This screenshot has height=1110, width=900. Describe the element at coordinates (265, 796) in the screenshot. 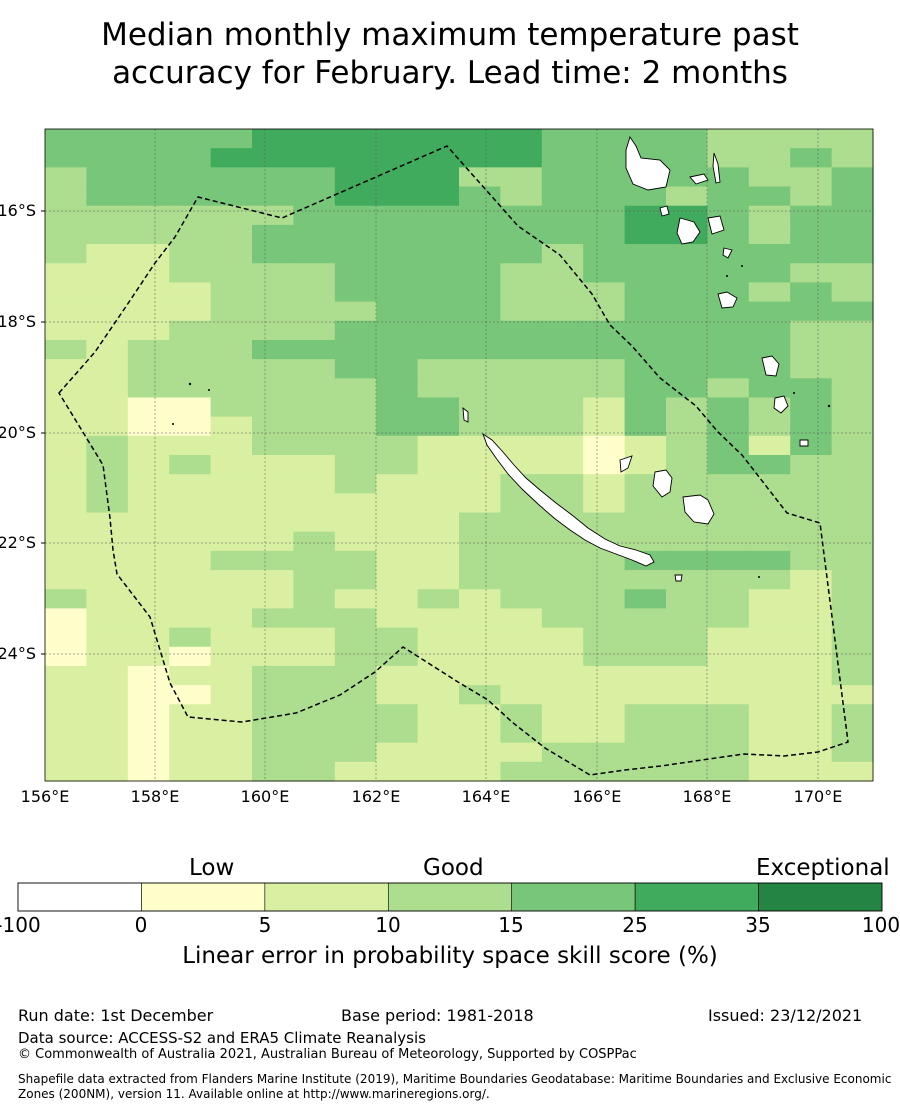

I see `lon-label: 160°E` at that location.